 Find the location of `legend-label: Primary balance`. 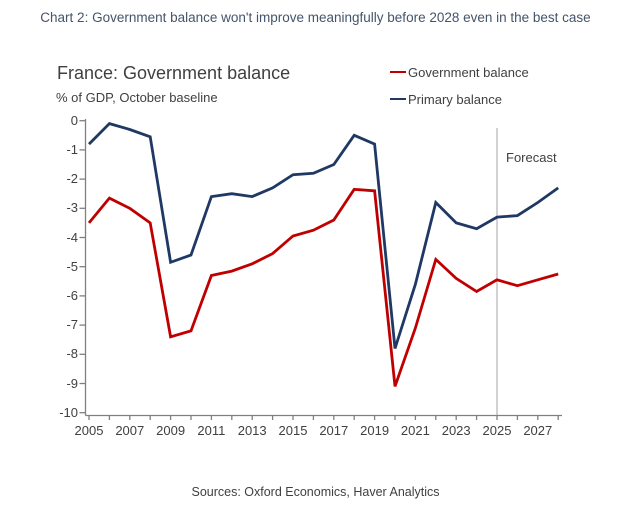

legend-label: Primary balance is located at coordinates (455, 99).